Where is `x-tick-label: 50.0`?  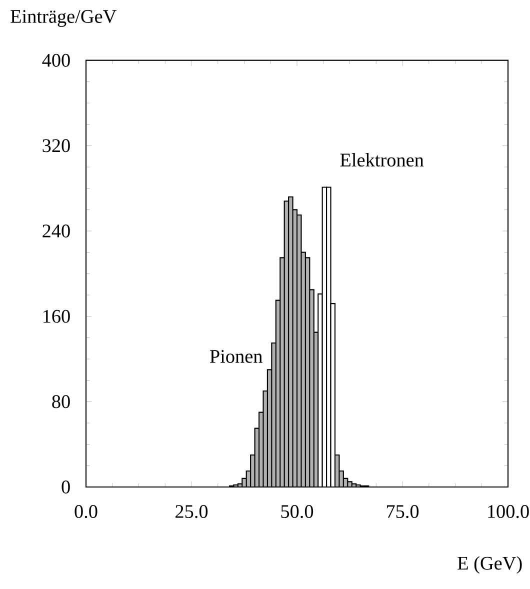 x-tick-label: 50.0 is located at coordinates (297, 511).